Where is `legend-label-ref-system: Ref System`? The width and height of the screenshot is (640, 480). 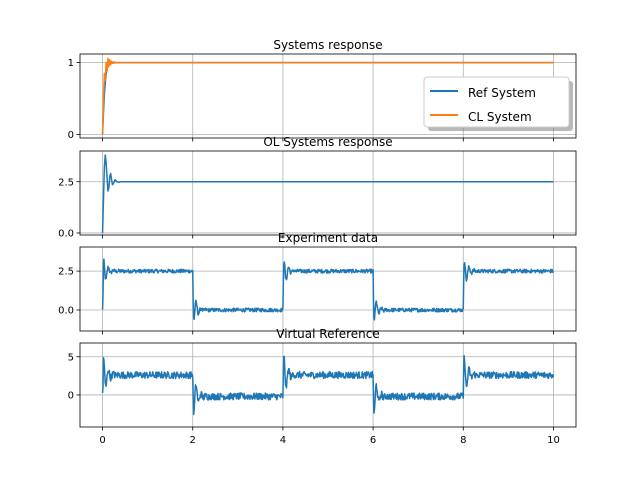
legend-label-ref-system: Ref System is located at coordinates (502, 93).